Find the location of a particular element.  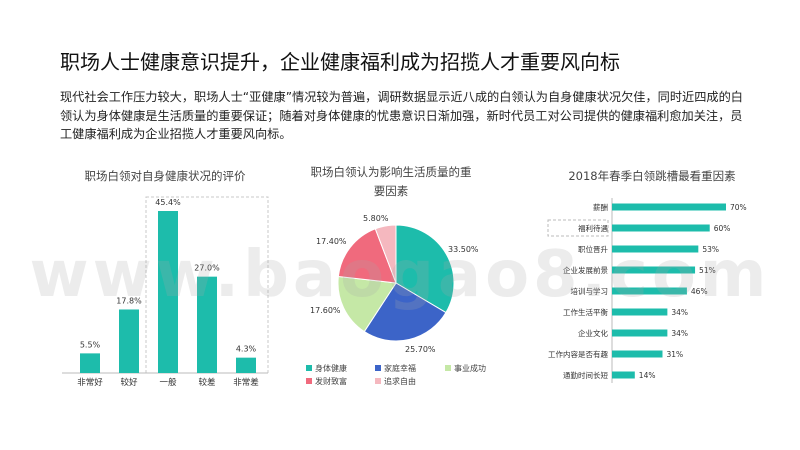

pie-slice-追求自由 is located at coordinates (385, 254).